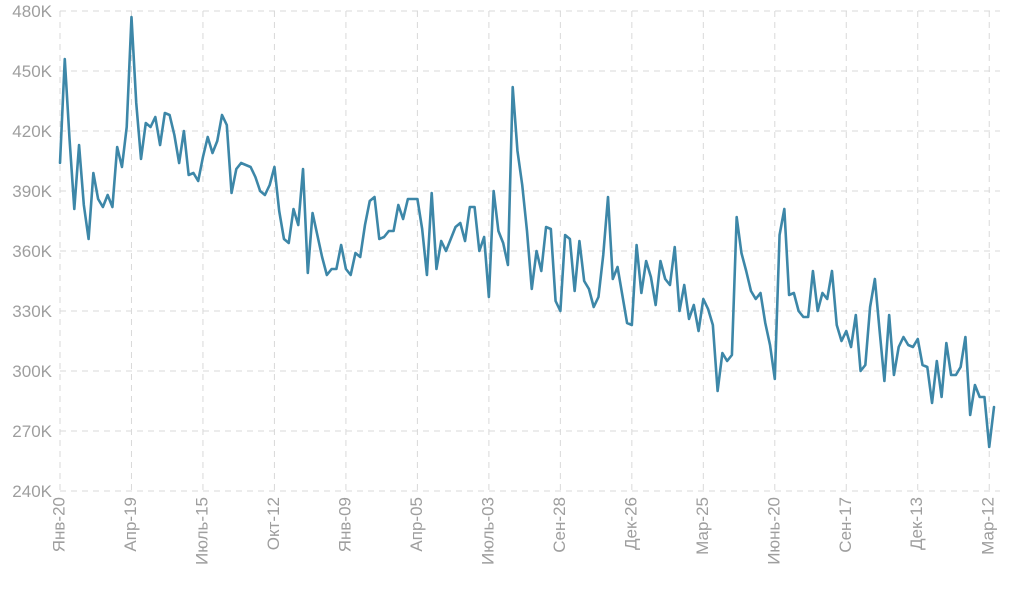 Image resolution: width=1012 pixels, height=592 pixels. Describe the element at coordinates (32, 191) in the screenshot. I see `y-tick-label: 390K` at that location.